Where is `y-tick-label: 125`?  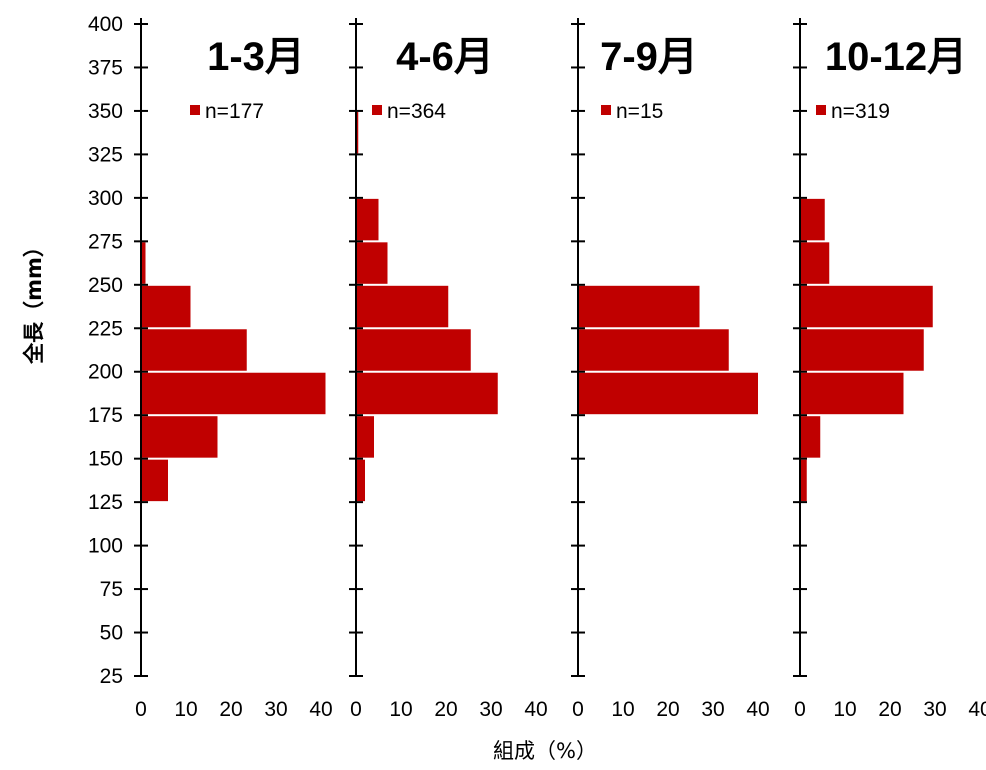 y-tick-label: 125 is located at coordinates (105, 502).